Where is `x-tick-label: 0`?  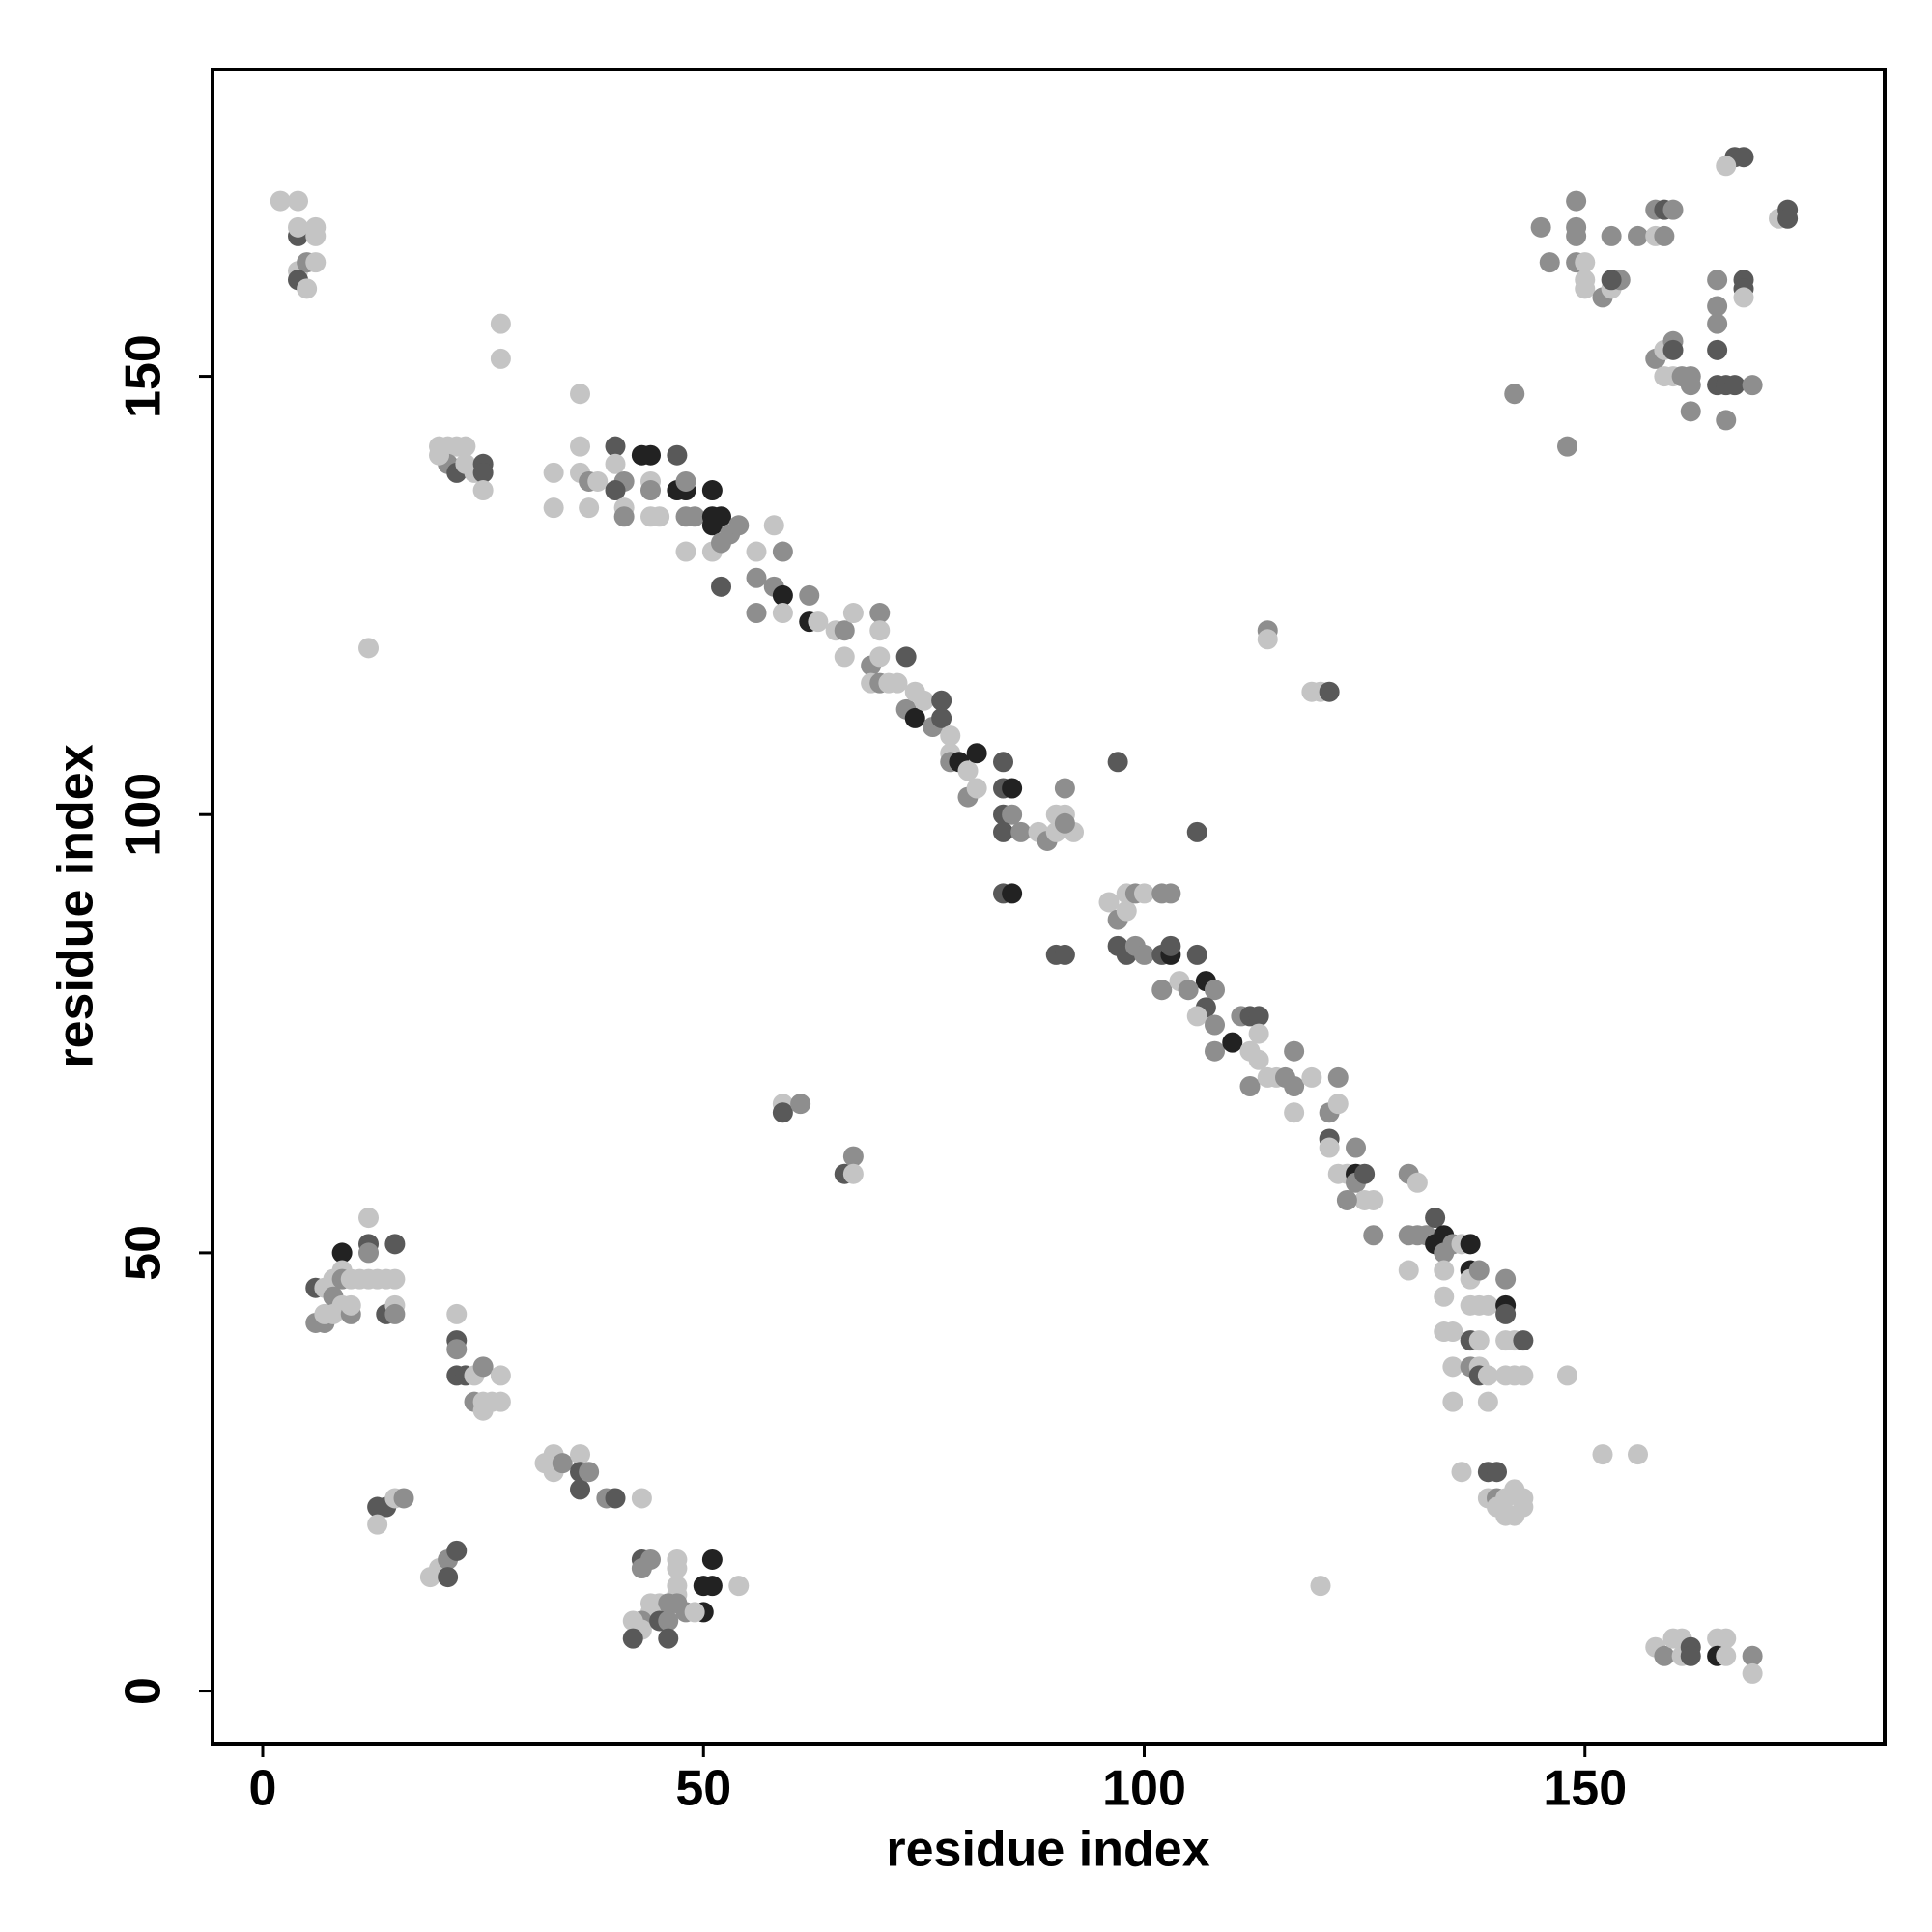 x-tick-label: 0 is located at coordinates (263, 1789).